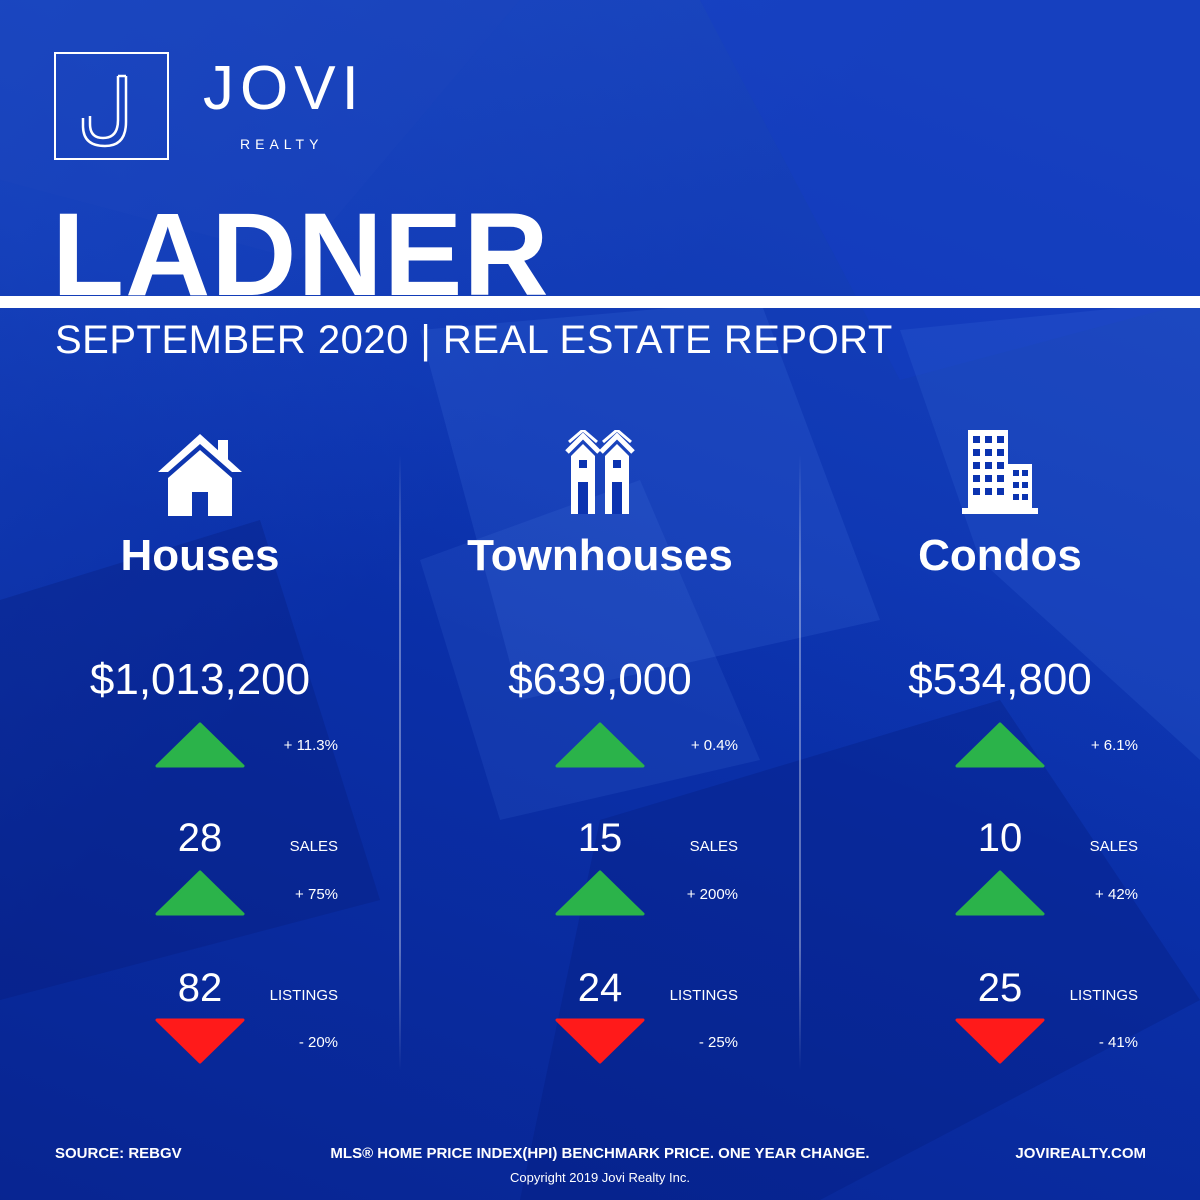 Image resolution: width=1200 pixels, height=1200 pixels. What do you see at coordinates (1000, 838) in the screenshot?
I see `sales-count: 10` at bounding box center [1000, 838].